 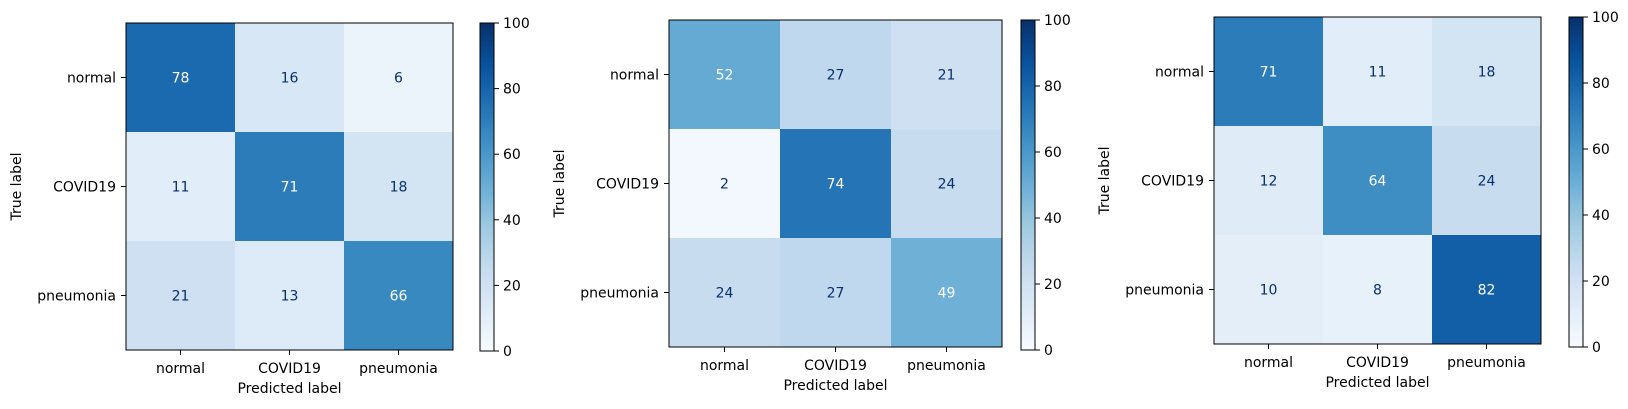 I want to click on cell-value-label: 82, so click(x=1487, y=291).